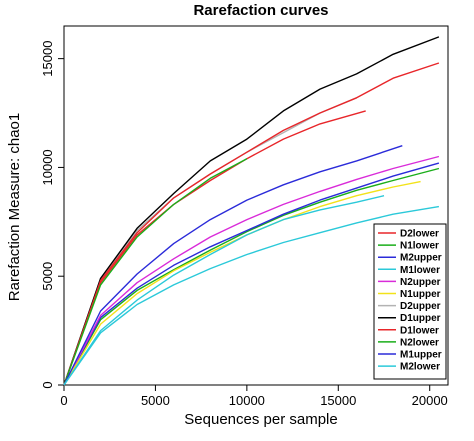 The height and width of the screenshot is (441, 474). Describe the element at coordinates (47, 276) in the screenshot. I see `y-tick-label: 5000` at that location.